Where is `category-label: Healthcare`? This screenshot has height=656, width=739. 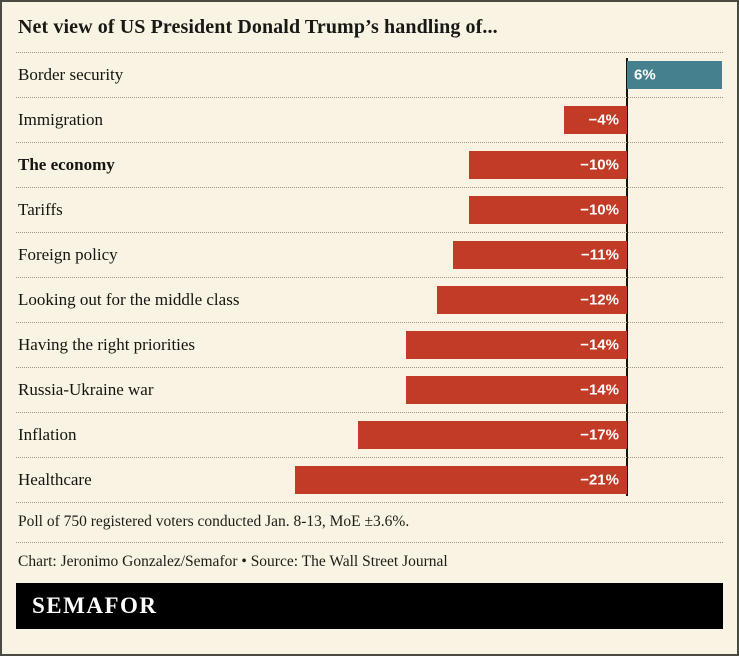
category-label: Healthcare is located at coordinates (55, 479).